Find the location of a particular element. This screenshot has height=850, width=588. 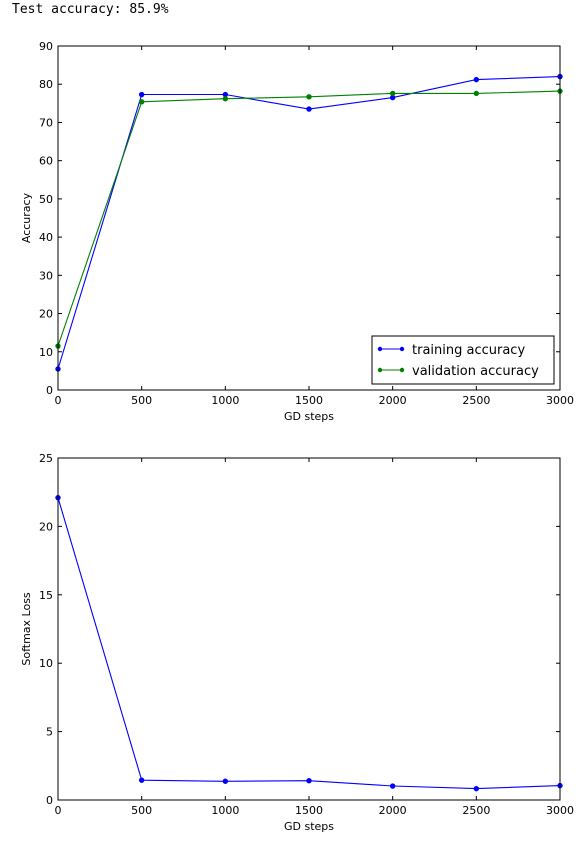

y-tick-label: 30 is located at coordinates (46, 275).